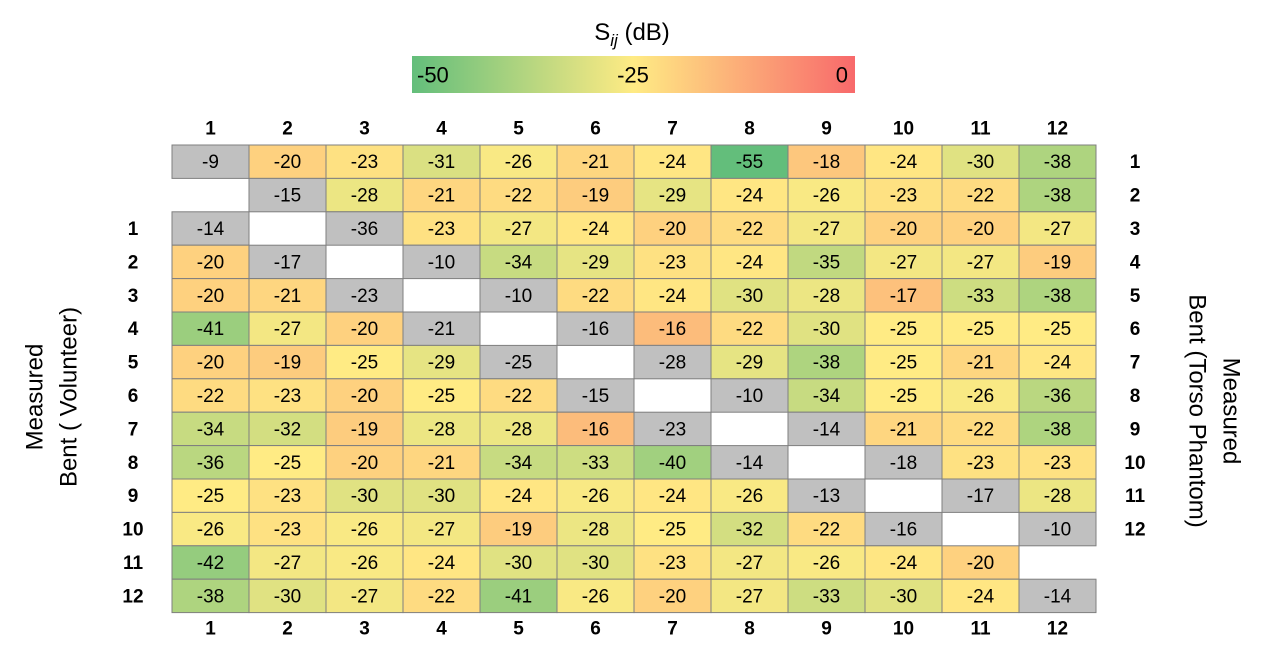 The image size is (1261, 658). Describe the element at coordinates (211, 429) in the screenshot. I see `cell-value: -34` at that location.